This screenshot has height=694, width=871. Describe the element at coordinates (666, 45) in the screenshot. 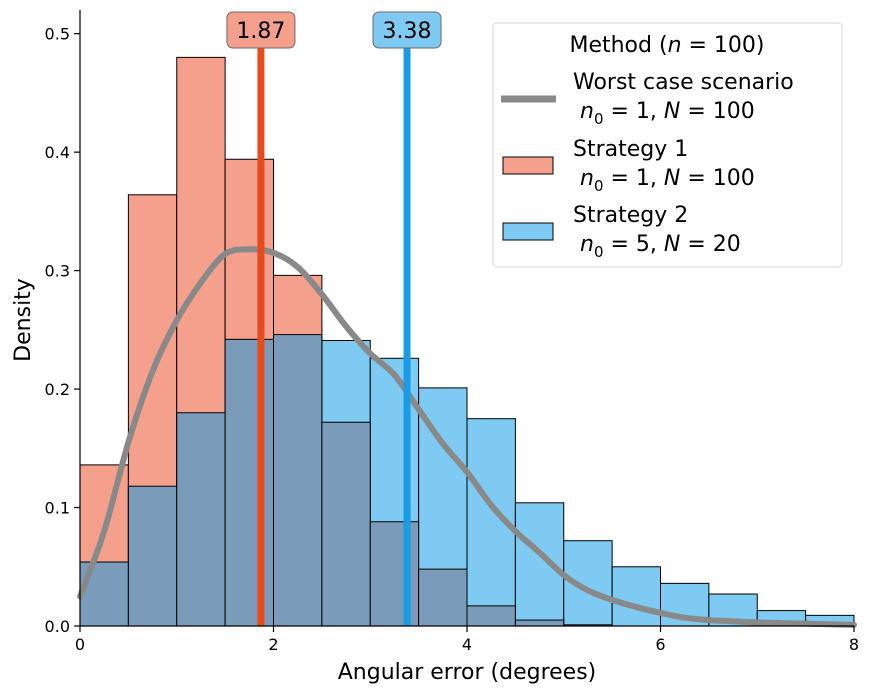

I see `legend-title: Method (n = 100)` at that location.